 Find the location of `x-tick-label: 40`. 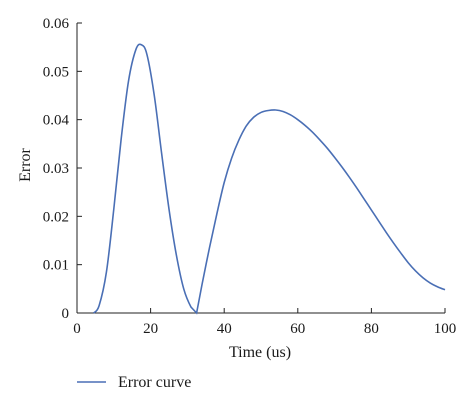

x-tick-label: 40 is located at coordinates (224, 329).